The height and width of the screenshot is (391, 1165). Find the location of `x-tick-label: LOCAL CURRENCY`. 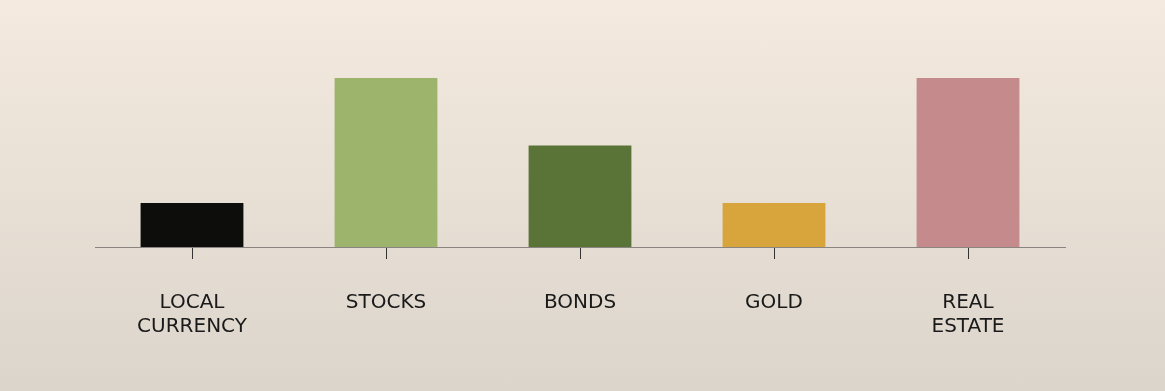

x-tick-label: LOCAL CURRENCY is located at coordinates (192, 313).